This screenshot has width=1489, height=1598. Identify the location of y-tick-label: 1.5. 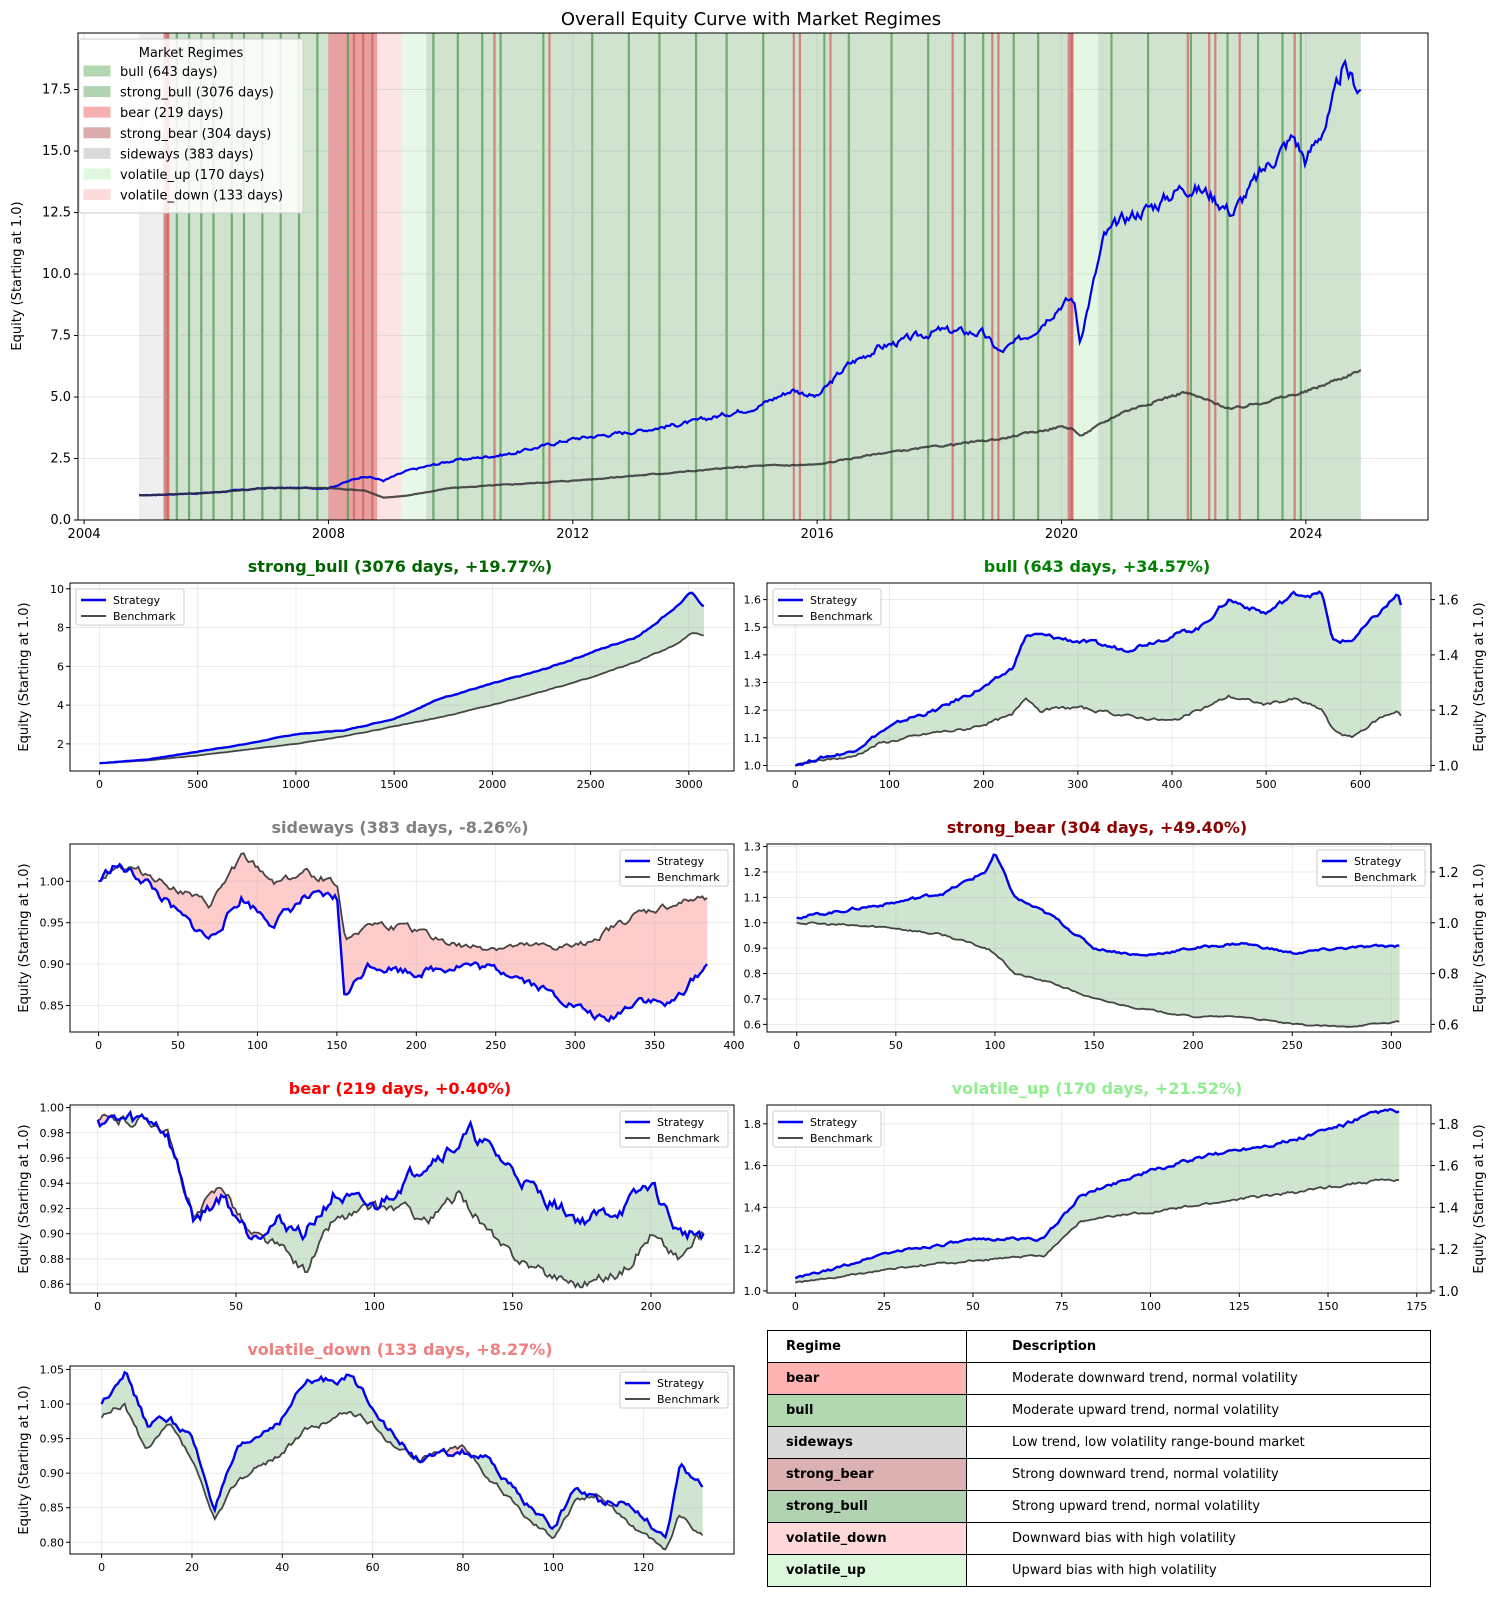
(753, 627).